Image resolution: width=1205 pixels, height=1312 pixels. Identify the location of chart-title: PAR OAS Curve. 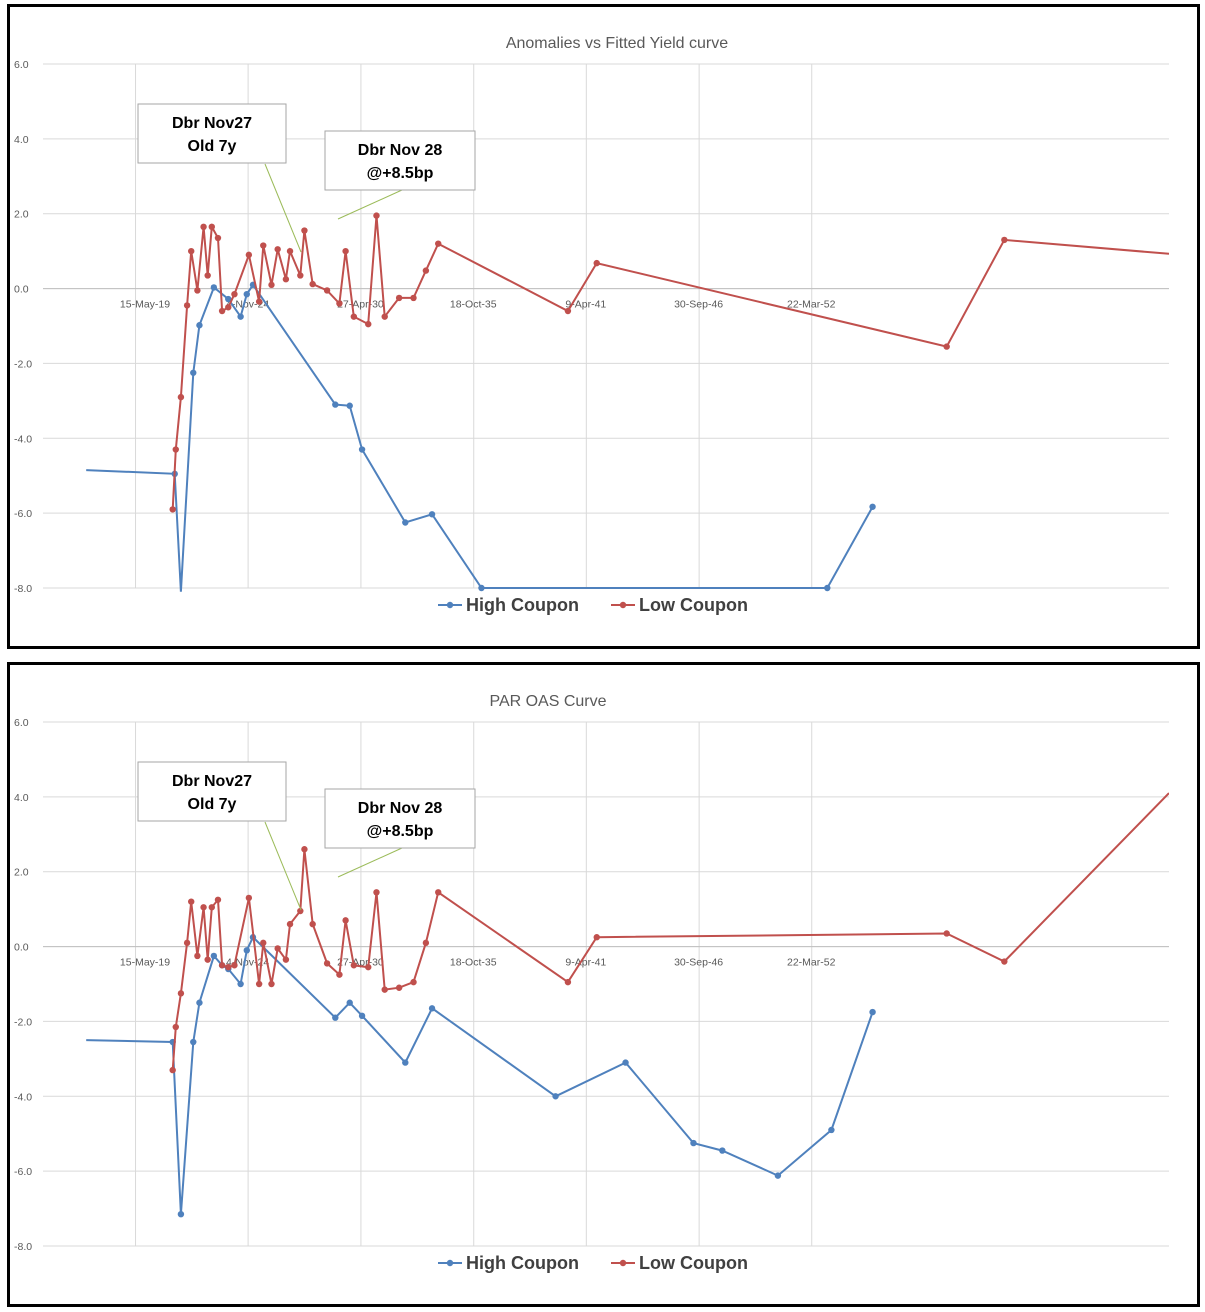
(547, 701).